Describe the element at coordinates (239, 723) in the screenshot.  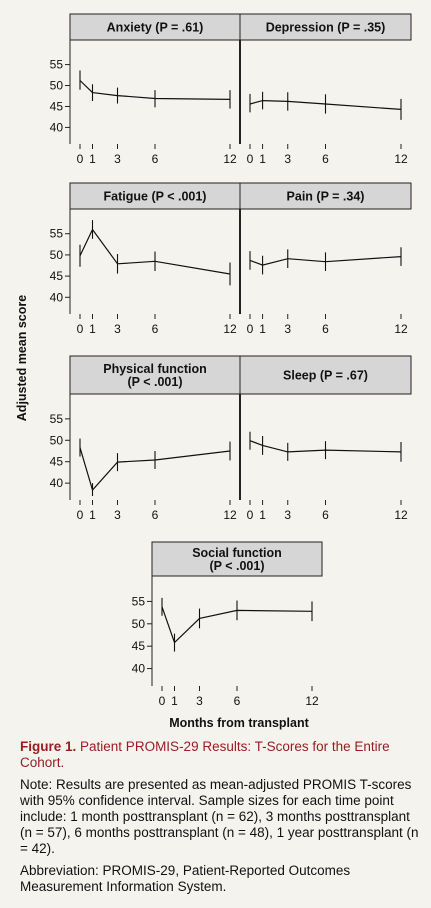
I see `x-axis-title: Months from transplant` at that location.